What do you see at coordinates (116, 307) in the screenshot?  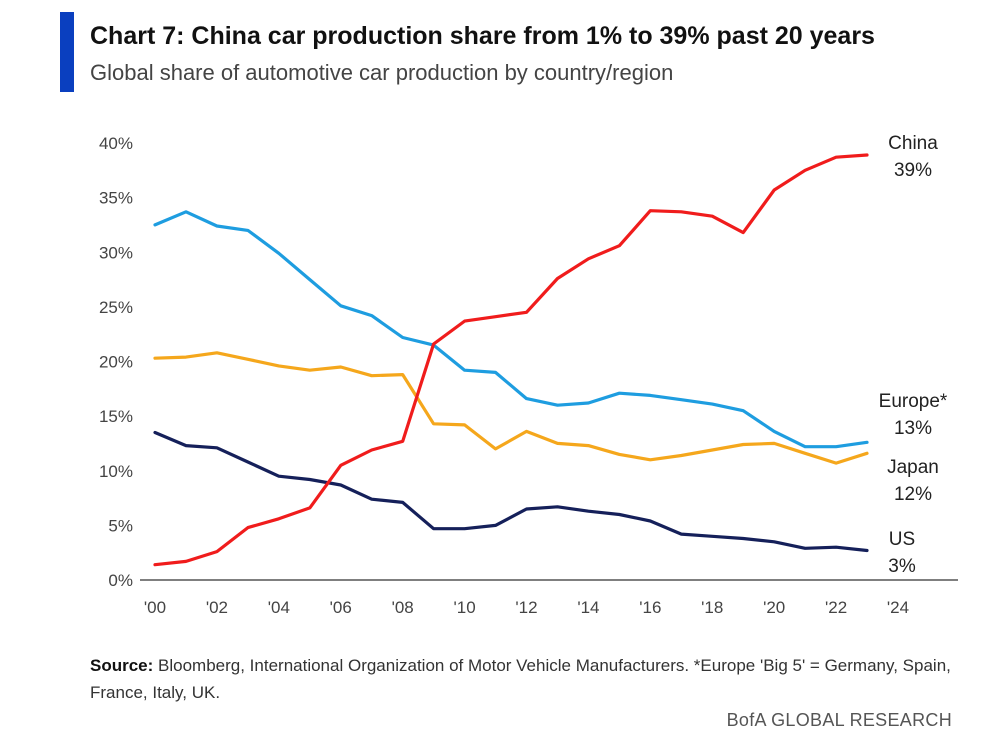 I see `y-tick-label: 25%` at bounding box center [116, 307].